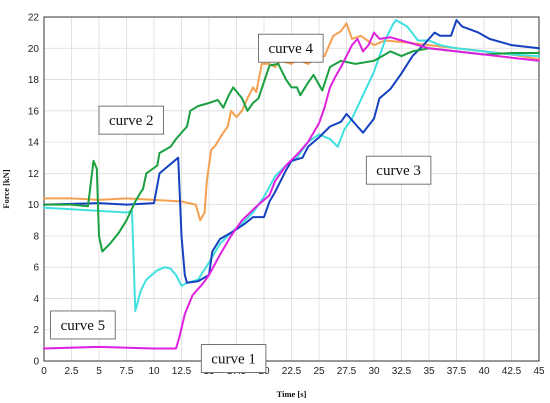 The height and width of the screenshot is (403, 550). I want to click on y-tick-label: 4, so click(36, 299).